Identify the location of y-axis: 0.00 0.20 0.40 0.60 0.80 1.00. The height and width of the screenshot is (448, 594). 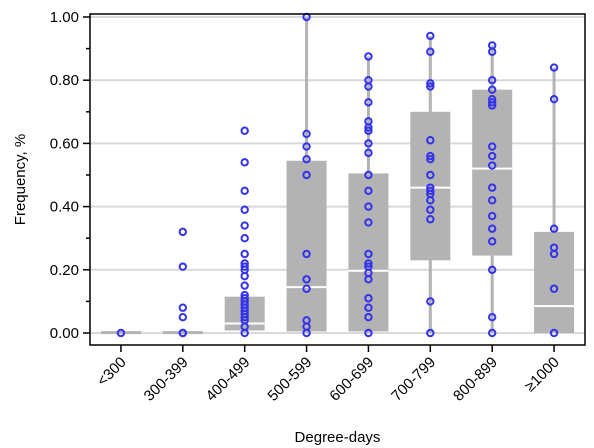
(70, 175).